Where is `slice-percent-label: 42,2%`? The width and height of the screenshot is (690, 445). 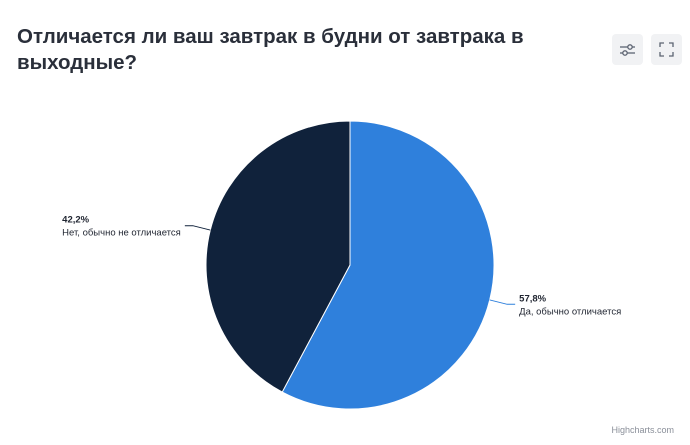 slice-percent-label: 42,2% is located at coordinates (75, 220).